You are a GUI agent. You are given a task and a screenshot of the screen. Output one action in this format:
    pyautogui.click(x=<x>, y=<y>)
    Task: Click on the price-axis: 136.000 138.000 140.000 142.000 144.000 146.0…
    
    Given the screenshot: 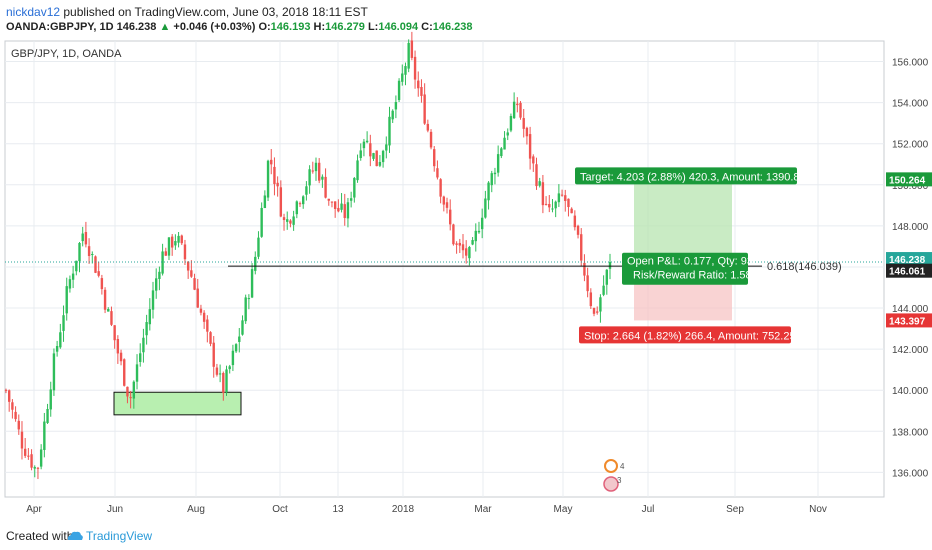 What is the action you would take?
    pyautogui.click(x=909, y=269)
    